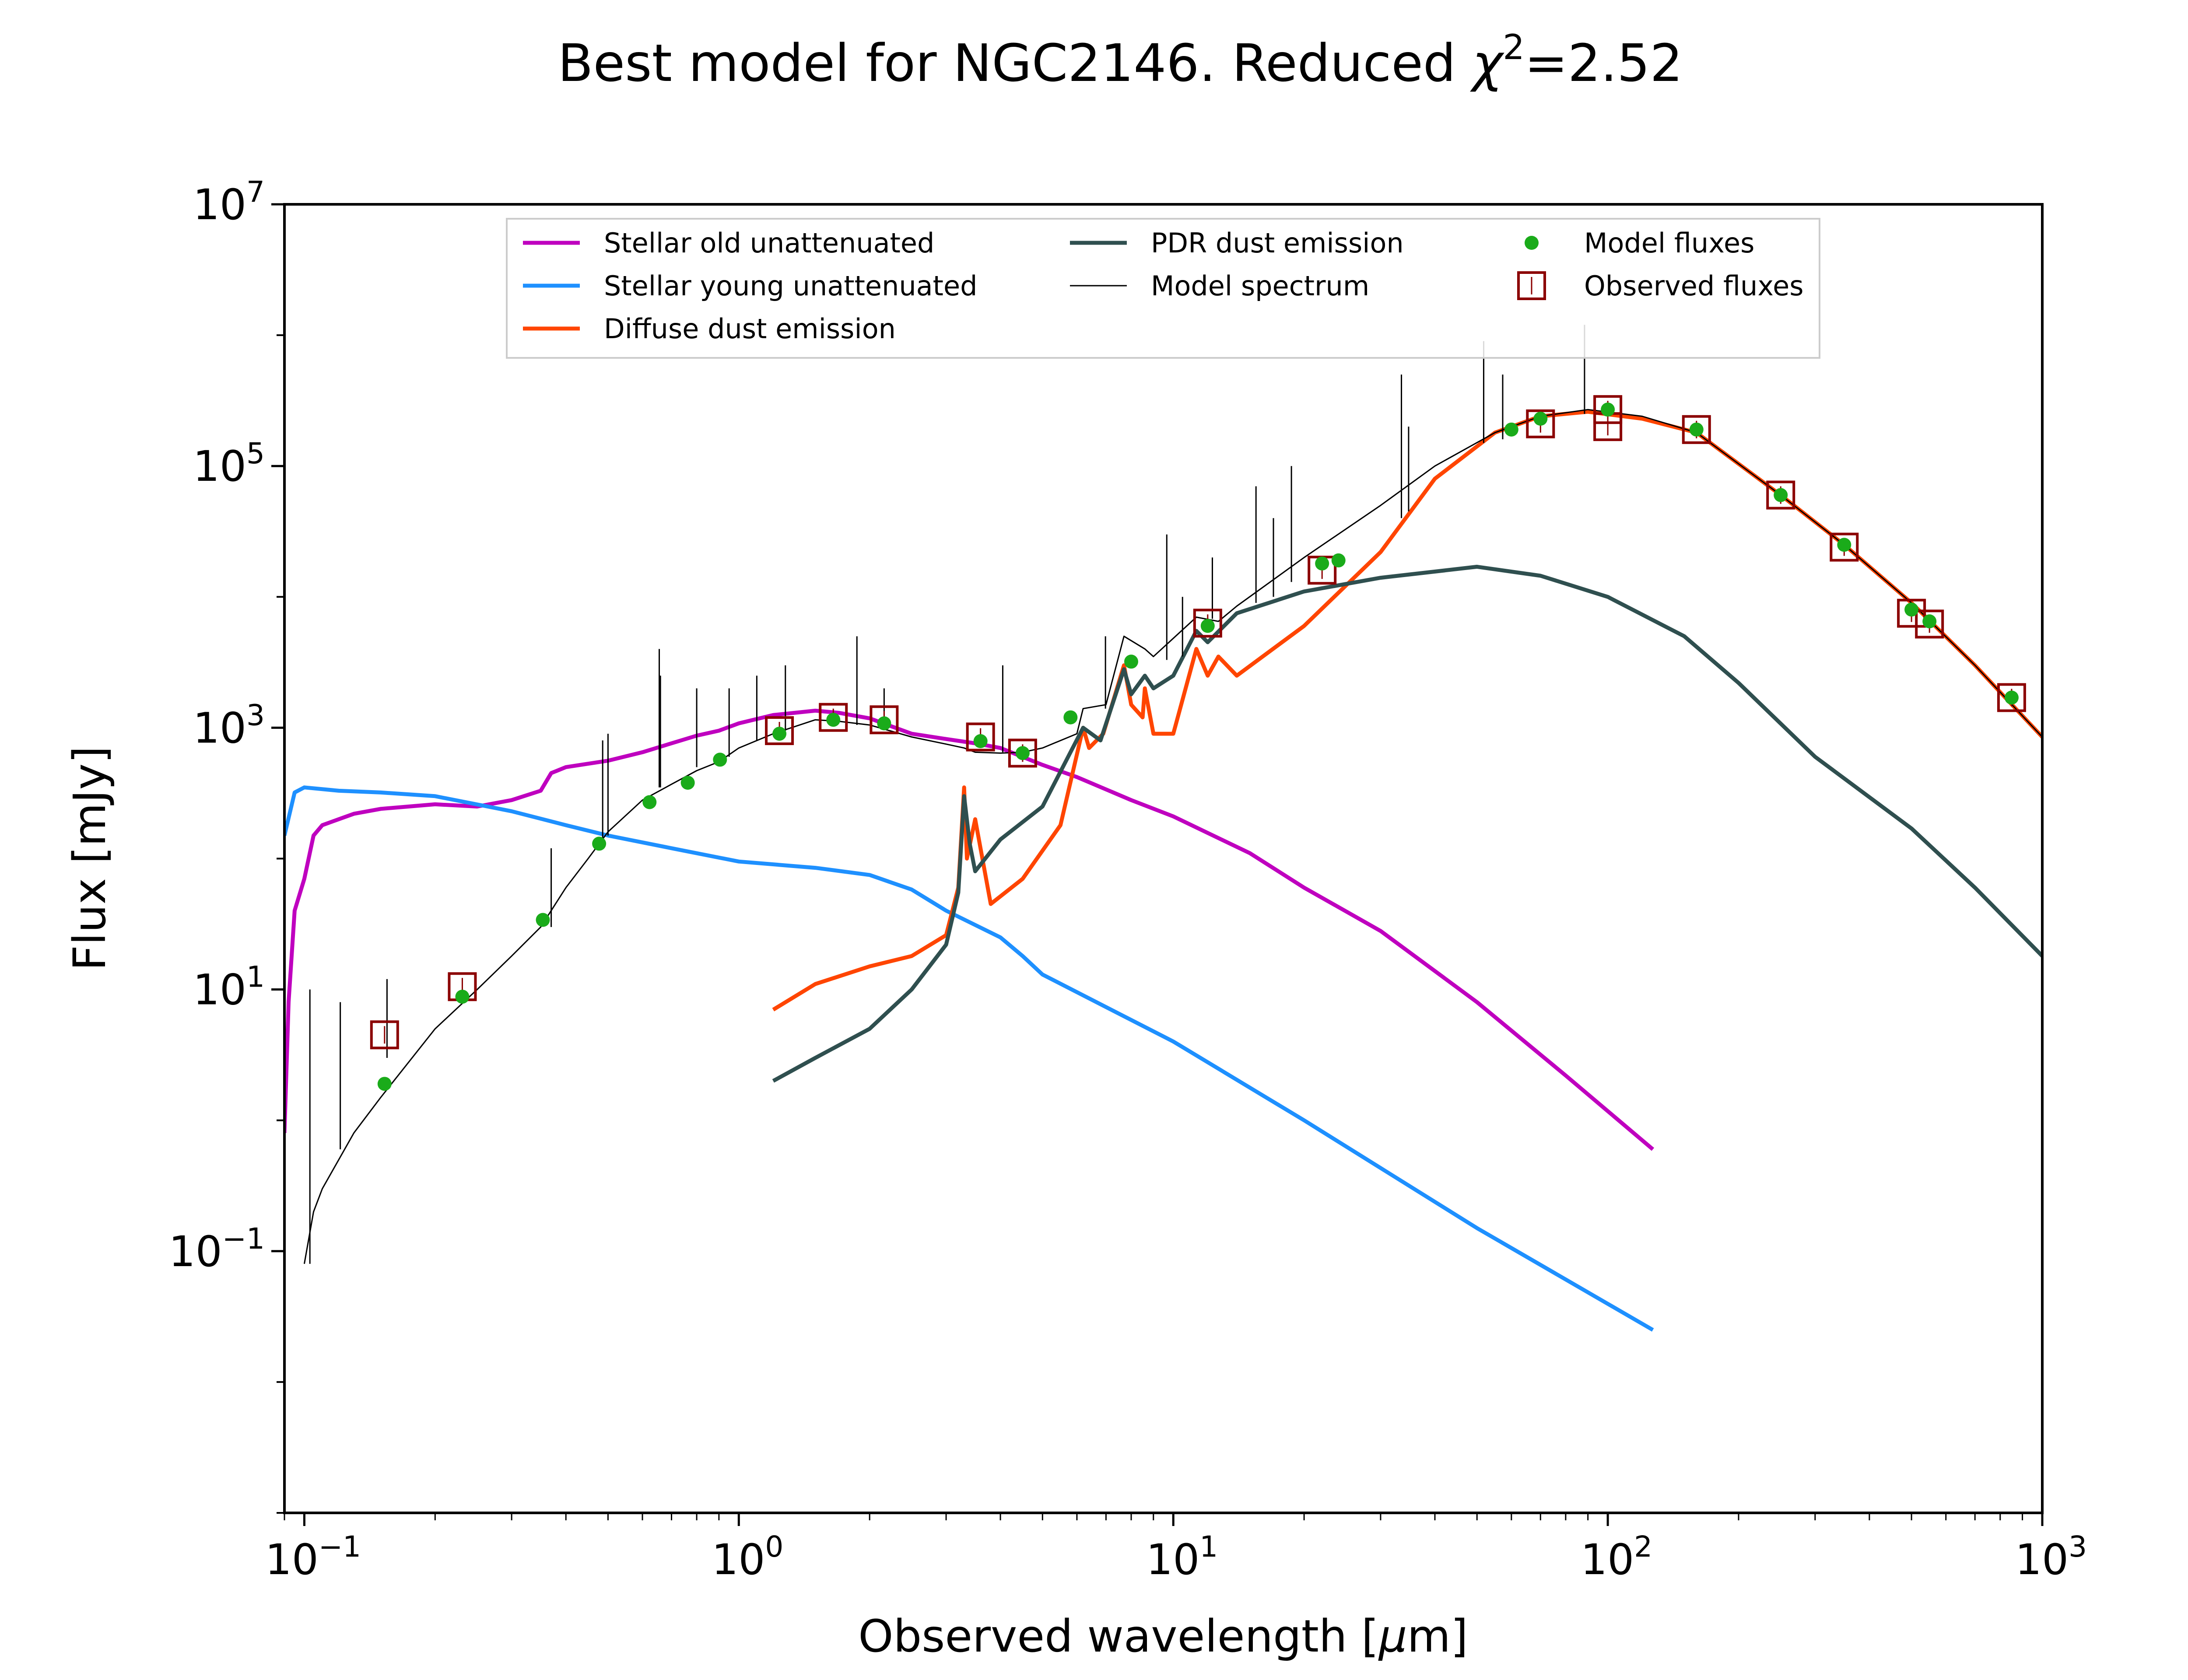 This screenshot has width=2188, height=1680. What do you see at coordinates (1616, 1557) in the screenshot?
I see `x-tick-label: 10²` at bounding box center [1616, 1557].